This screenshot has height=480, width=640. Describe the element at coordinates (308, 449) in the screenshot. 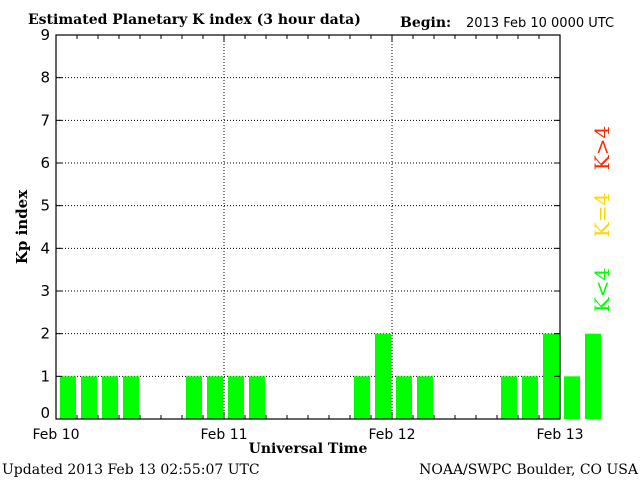

I see `x-axis-label: Universal Time` at that location.